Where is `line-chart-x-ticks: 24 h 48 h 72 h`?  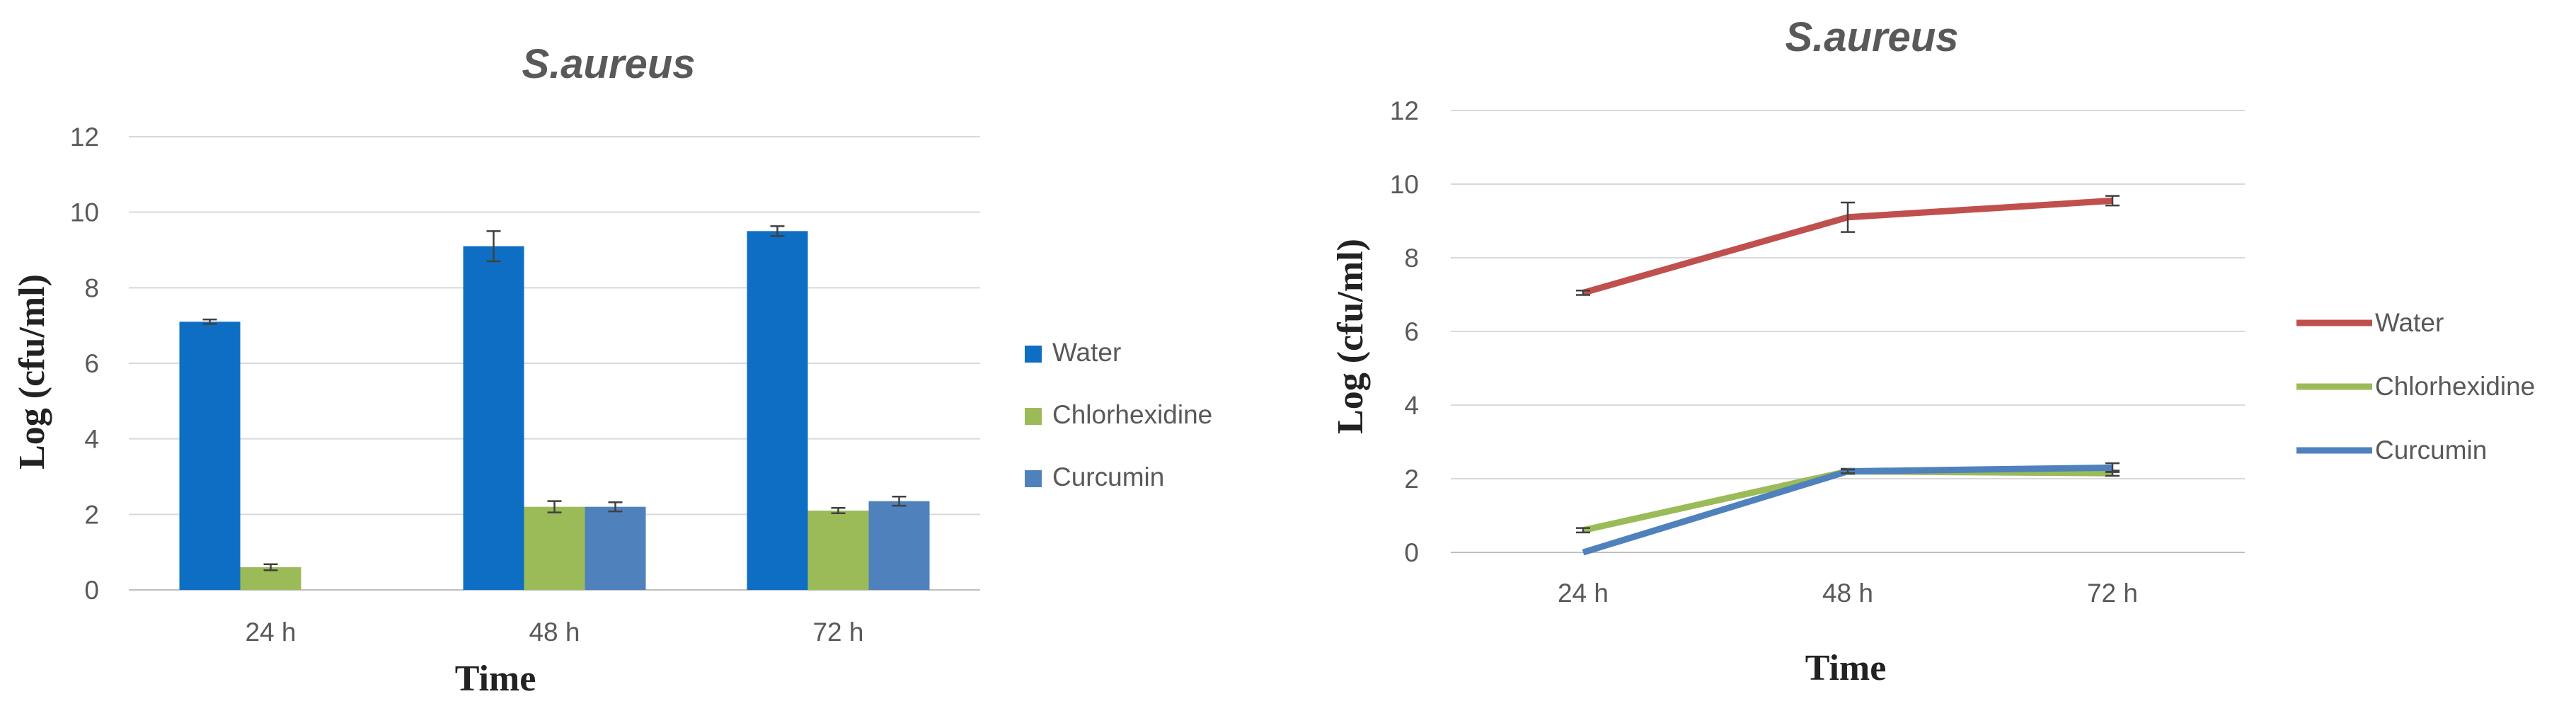 line-chart-x-ticks: 24 h 48 h 72 h is located at coordinates (1848, 593).